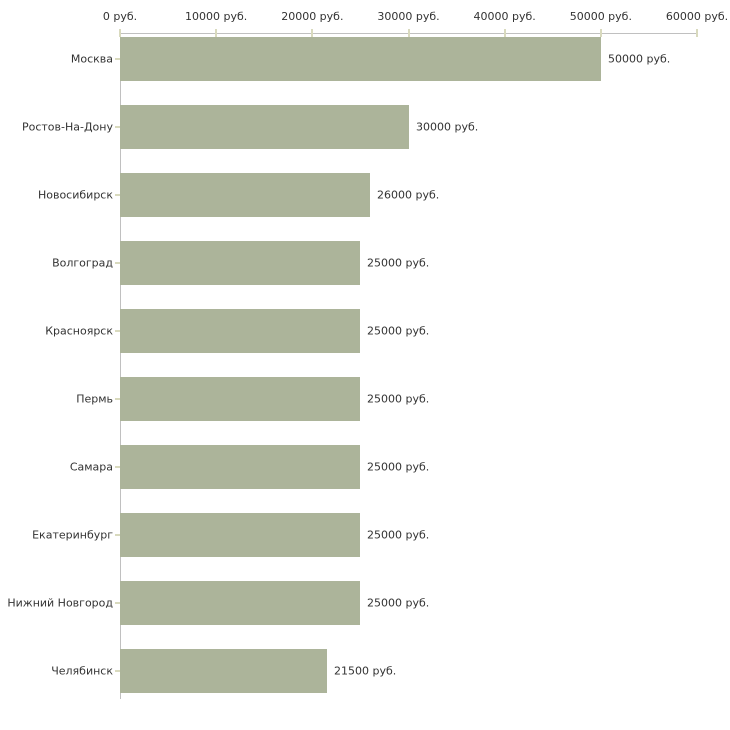 This screenshot has height=730, width=730. What do you see at coordinates (60, 603) in the screenshot?
I see `category-label: Нижний Новгород` at bounding box center [60, 603].